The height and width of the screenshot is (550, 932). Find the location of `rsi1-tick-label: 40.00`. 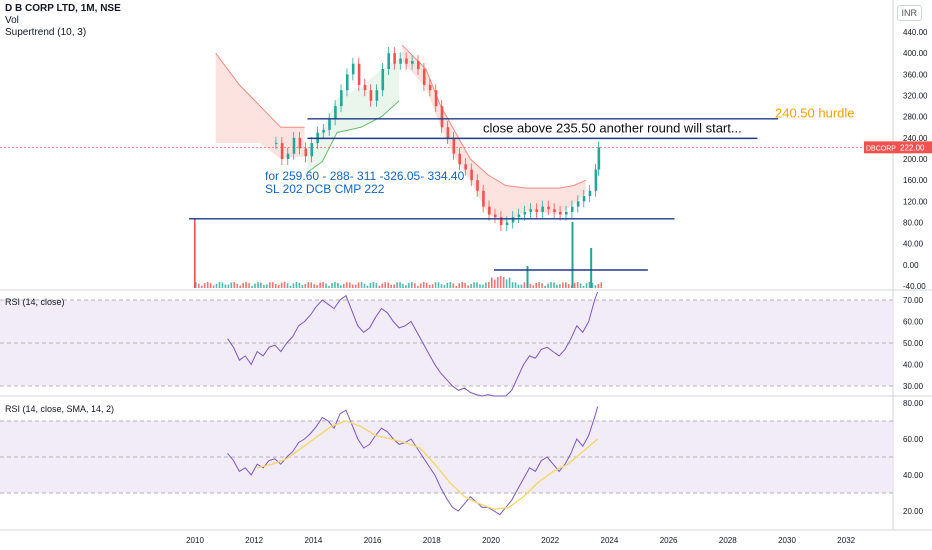

rsi1-tick-label: 40.00 is located at coordinates (913, 365).